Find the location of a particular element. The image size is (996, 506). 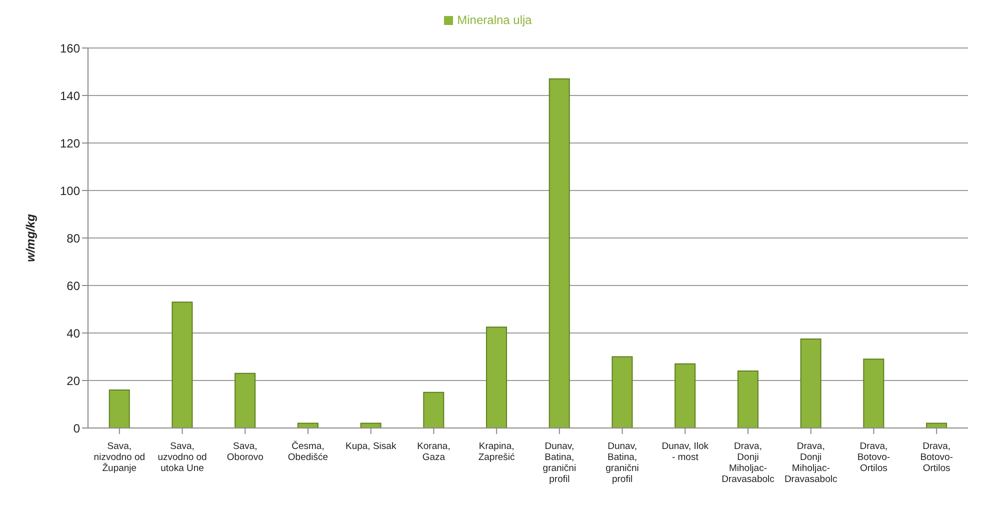

x-tick-label: Sava, uzvodno od utoka Une is located at coordinates (182, 457).